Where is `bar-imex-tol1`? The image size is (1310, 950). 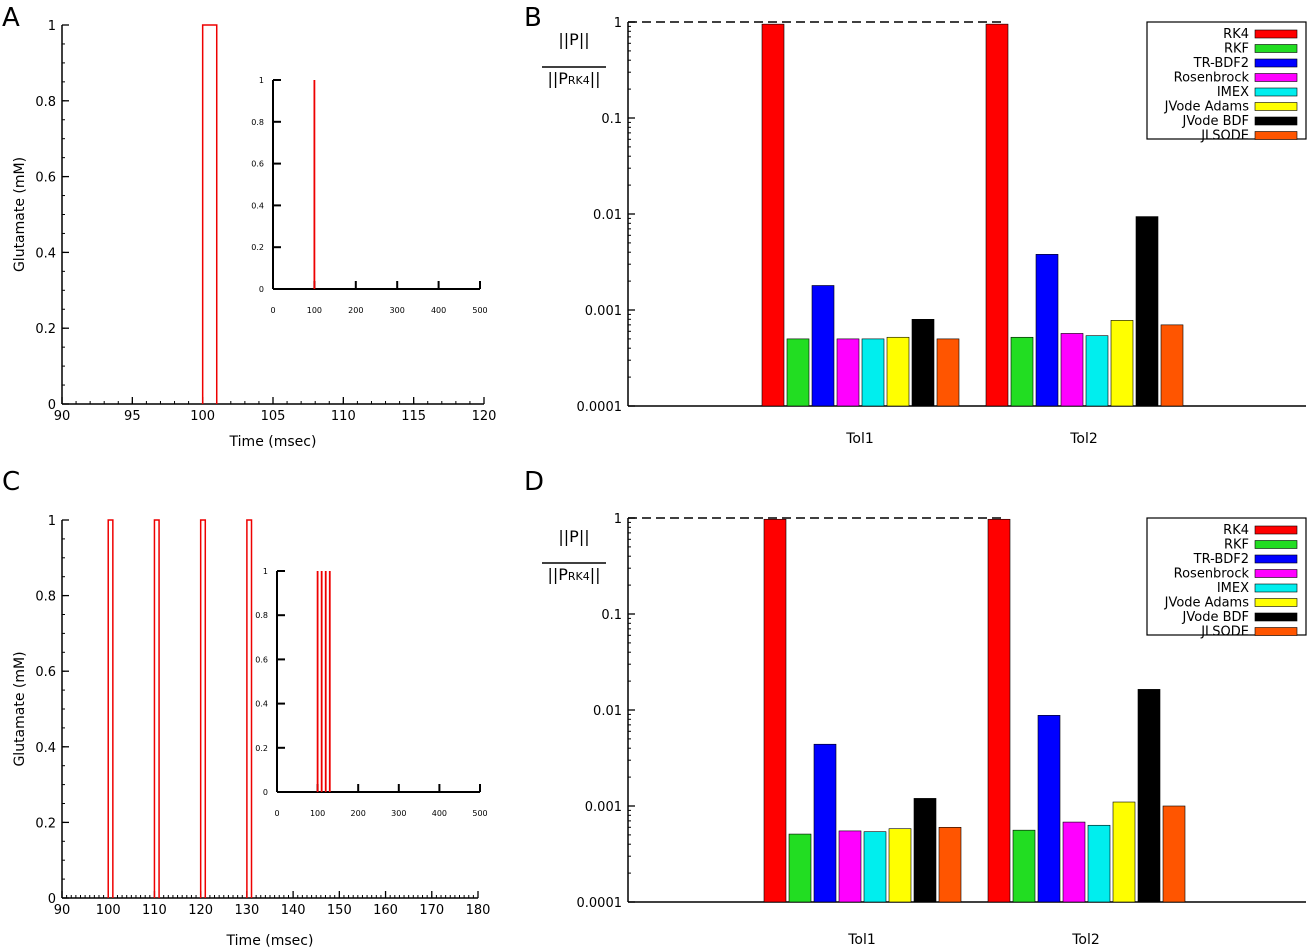
bar-imex-tol1 is located at coordinates (873, 372).